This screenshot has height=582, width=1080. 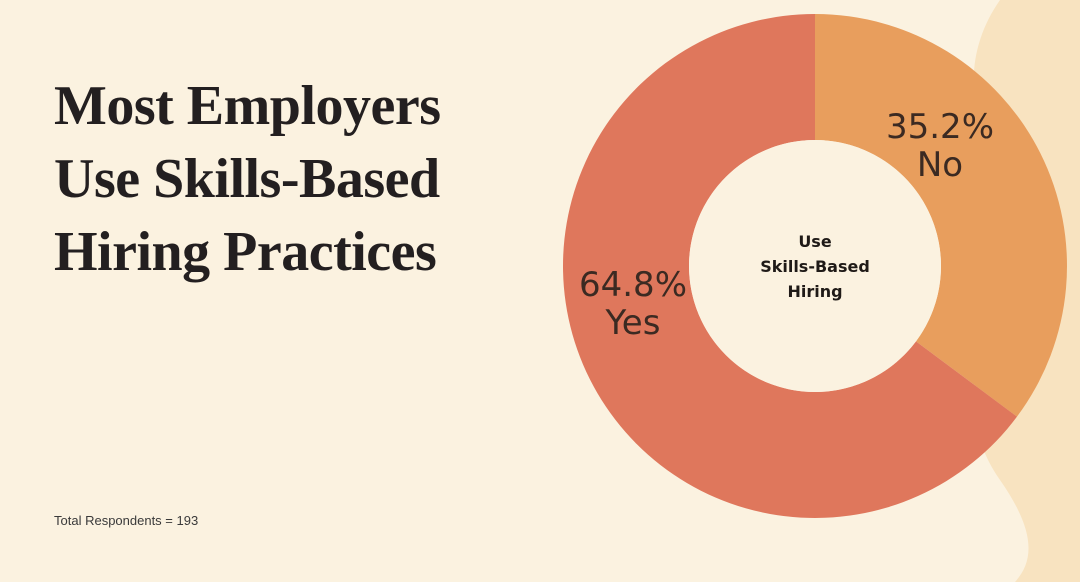 I want to click on slice-name-yes: Yes, so click(x=633, y=323).